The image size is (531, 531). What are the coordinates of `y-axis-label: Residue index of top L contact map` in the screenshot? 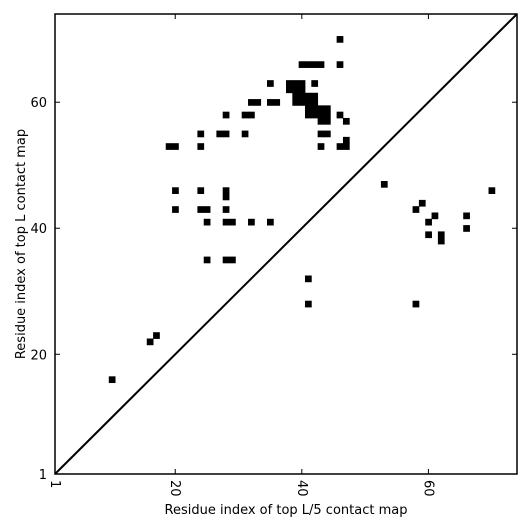 It's located at (21, 244).